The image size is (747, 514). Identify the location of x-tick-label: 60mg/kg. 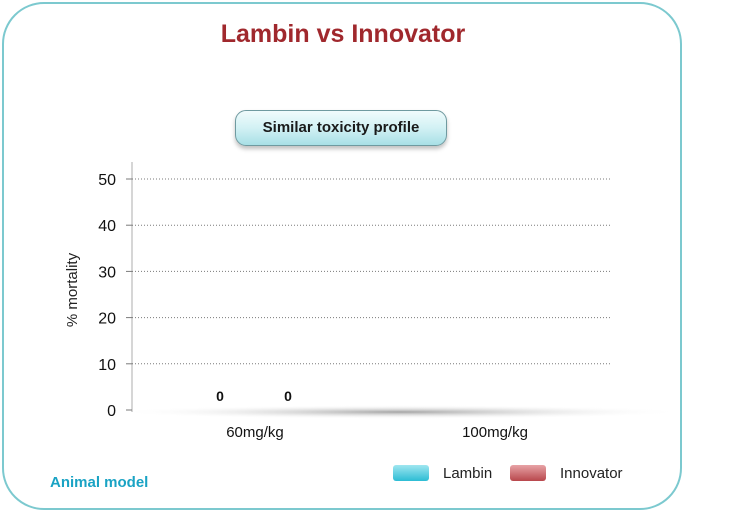
(255, 432).